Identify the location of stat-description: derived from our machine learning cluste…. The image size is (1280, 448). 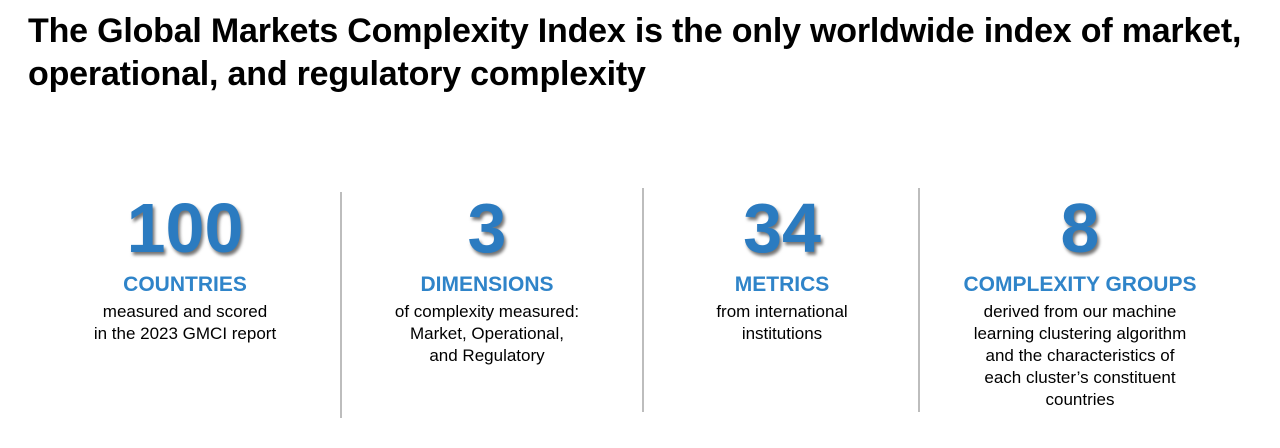
(1080, 356).